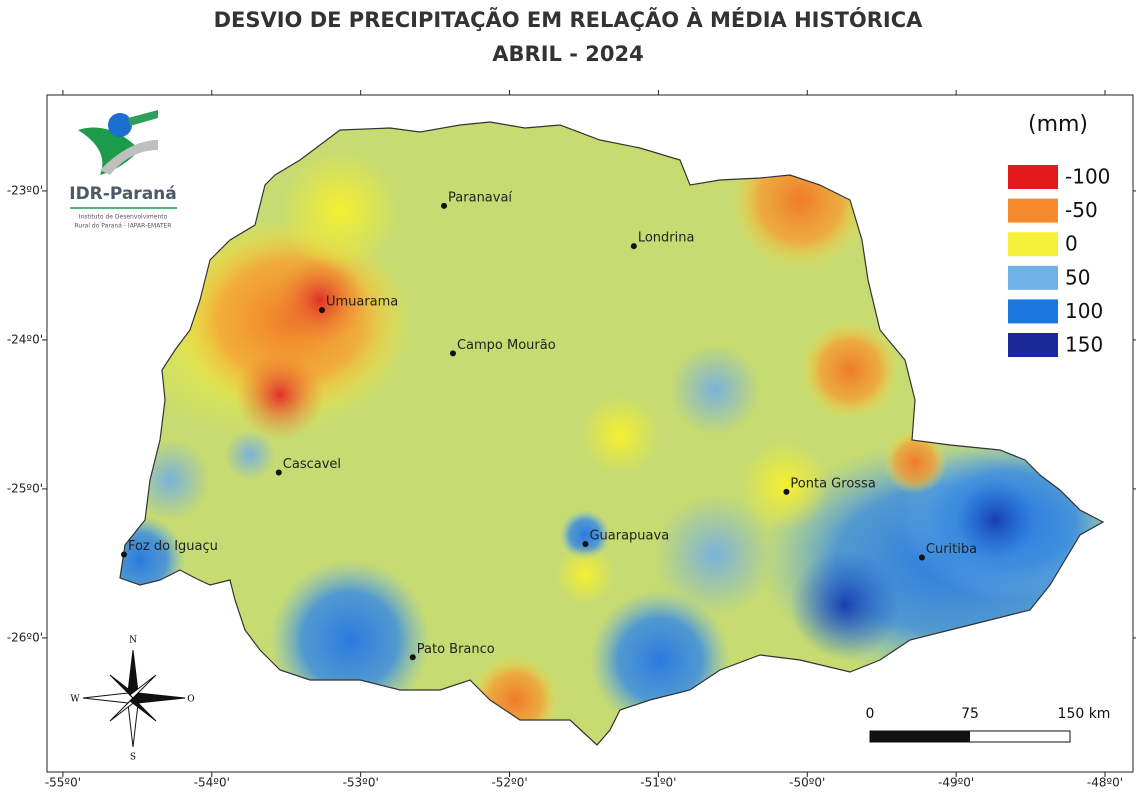  What do you see at coordinates (666, 238) in the screenshot?
I see `city-label: Londrina` at bounding box center [666, 238].